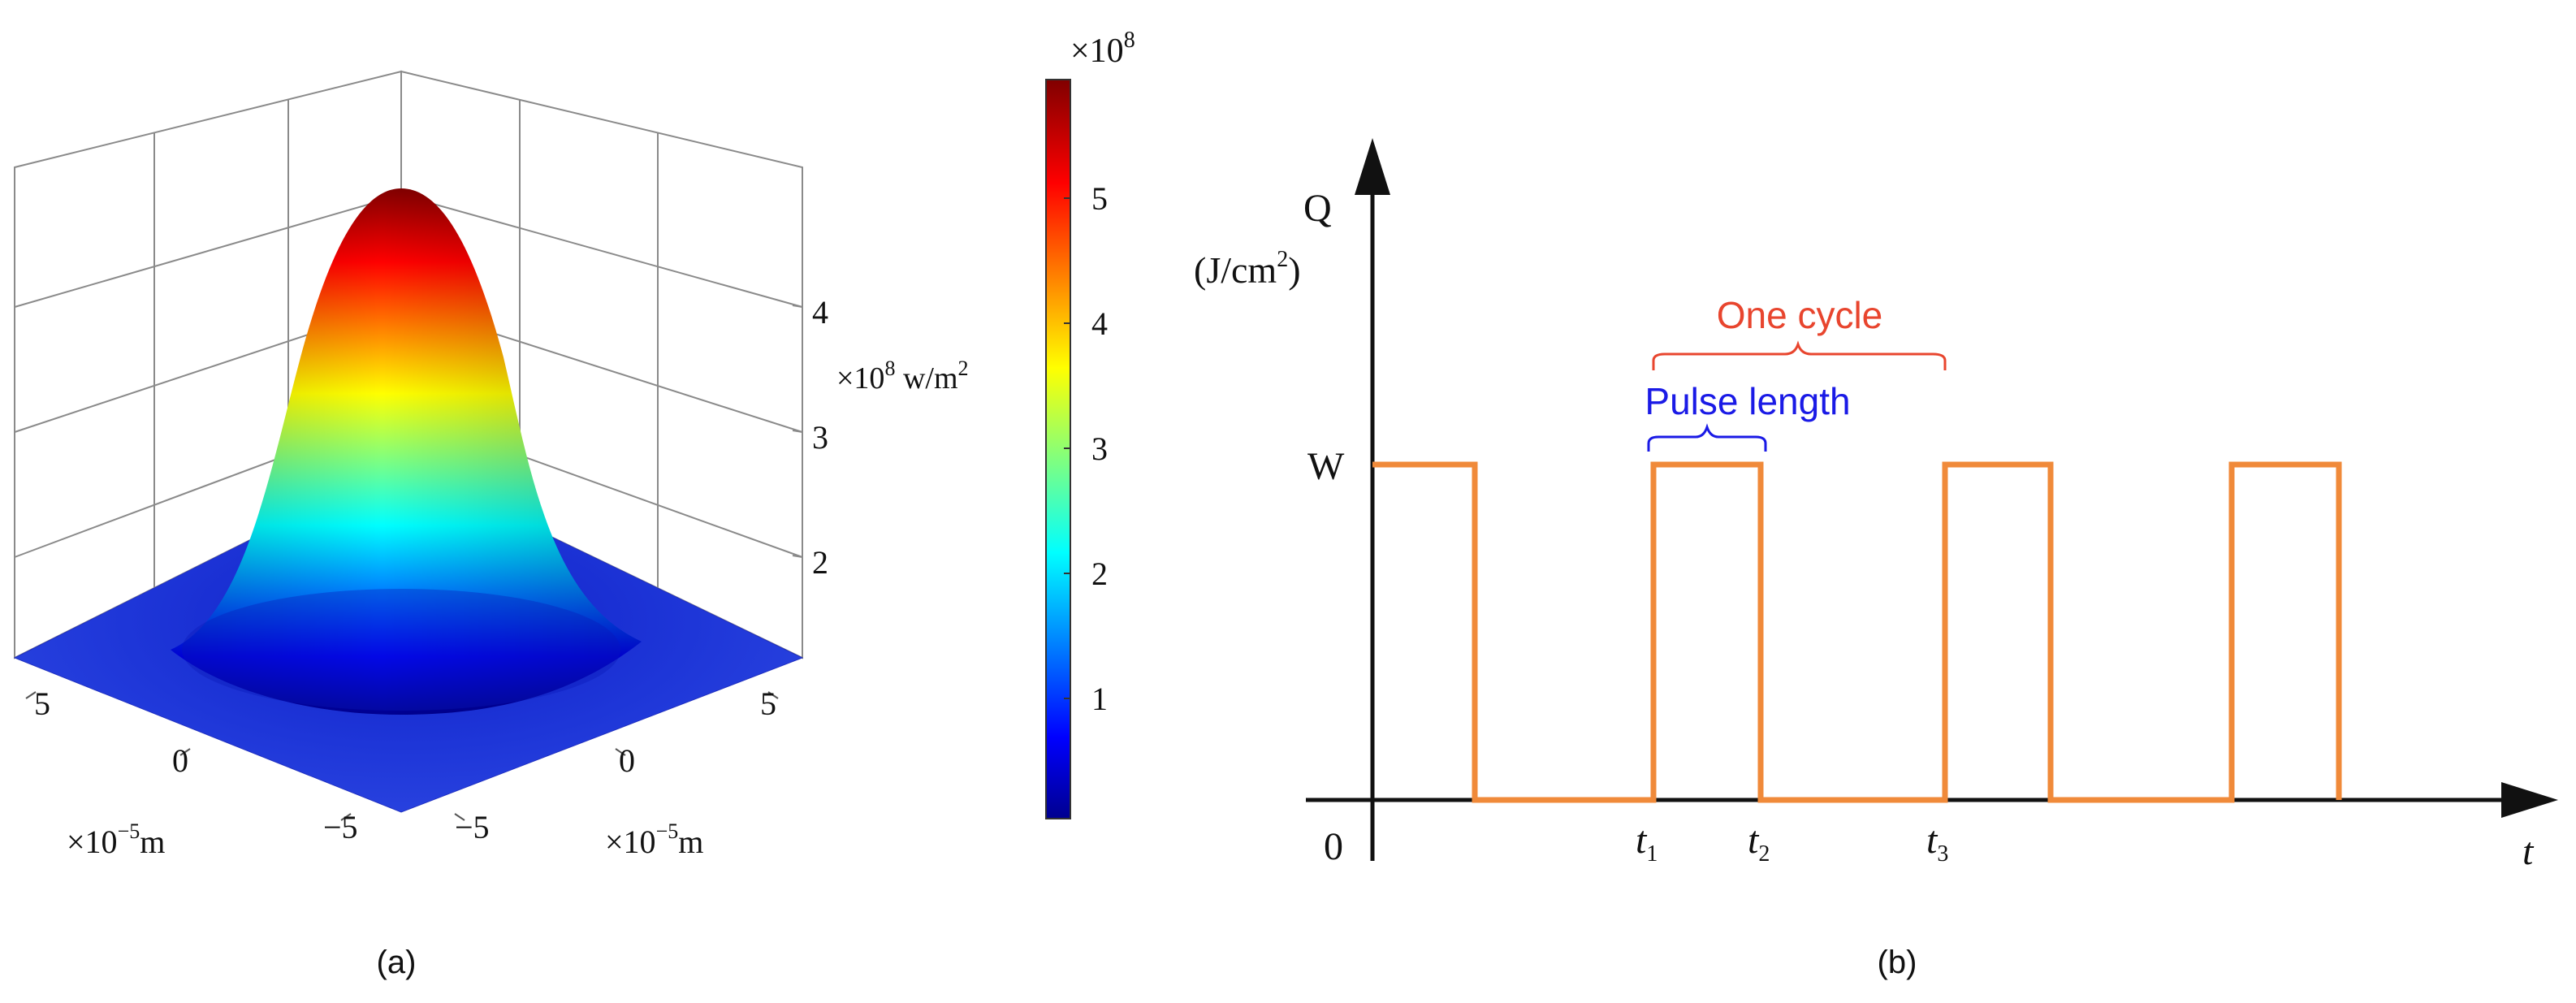 The image size is (2576, 1003). Describe the element at coordinates (1647, 843) in the screenshot. I see `time-label-t1: t1` at that location.